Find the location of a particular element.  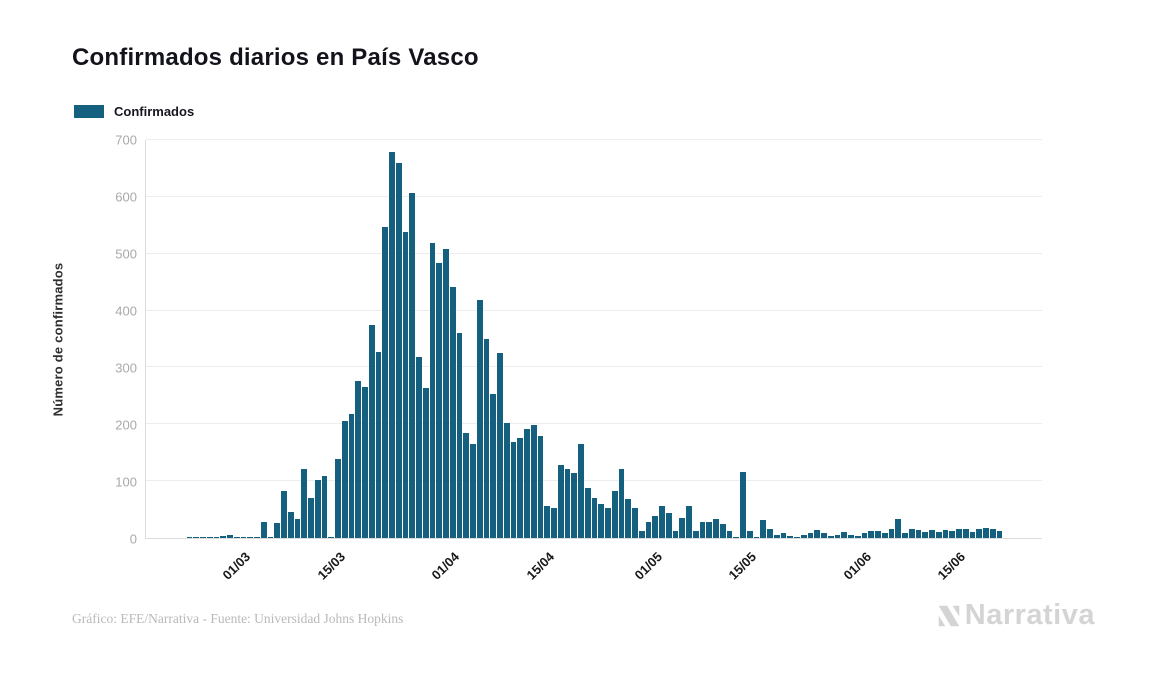

y-tick-label: 500 is located at coordinates (126, 254).